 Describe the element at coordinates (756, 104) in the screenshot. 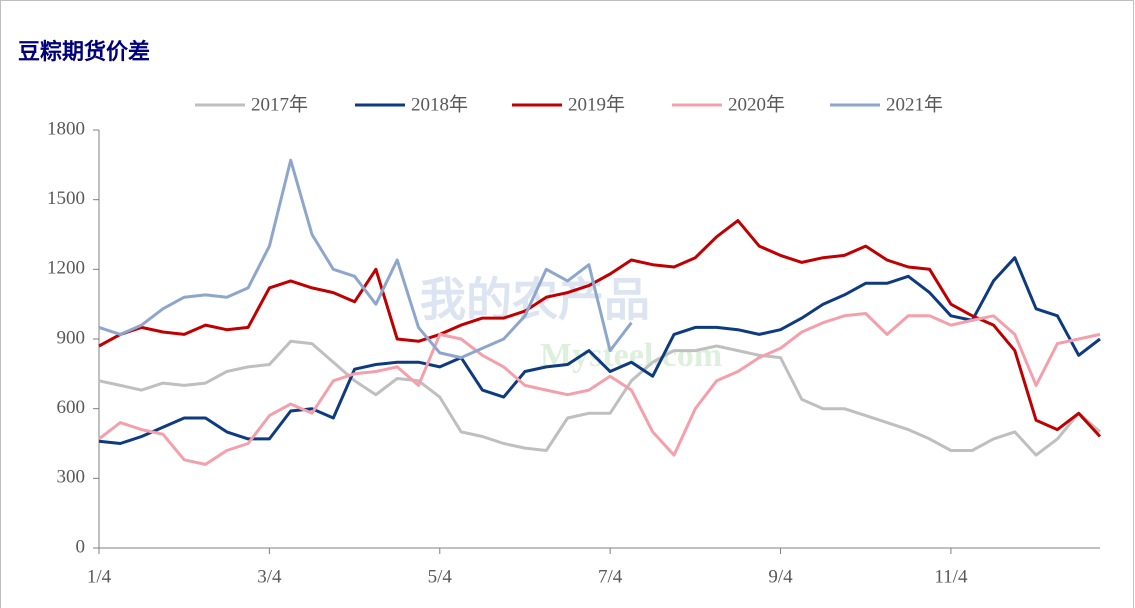

I see `legend-label: 2020年` at that location.